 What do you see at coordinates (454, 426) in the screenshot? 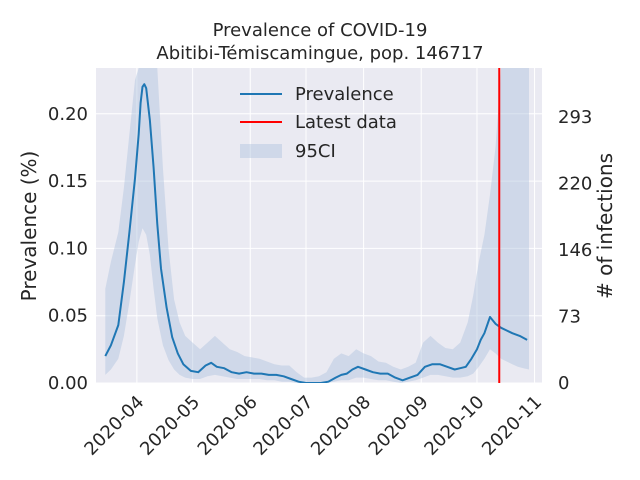
I see `x-tick-label: 2020-10` at bounding box center [454, 426].